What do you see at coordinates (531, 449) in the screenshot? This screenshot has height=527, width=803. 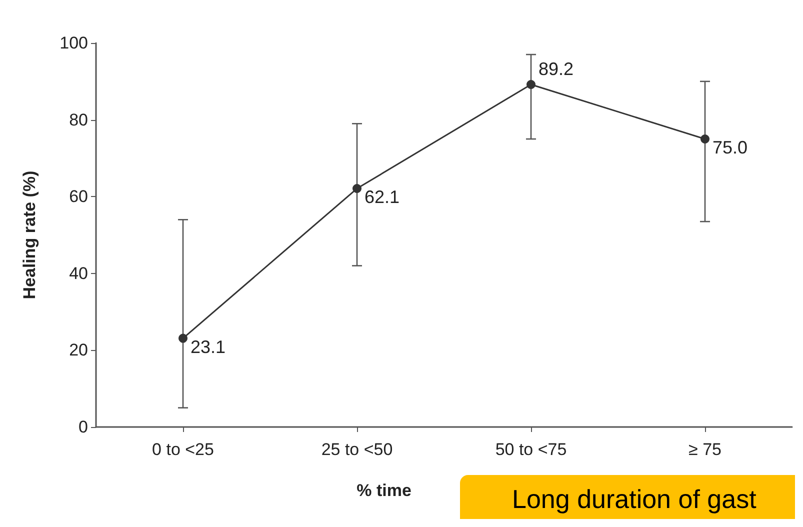 I see `x-tick-label: 50 to <75` at bounding box center [531, 449].